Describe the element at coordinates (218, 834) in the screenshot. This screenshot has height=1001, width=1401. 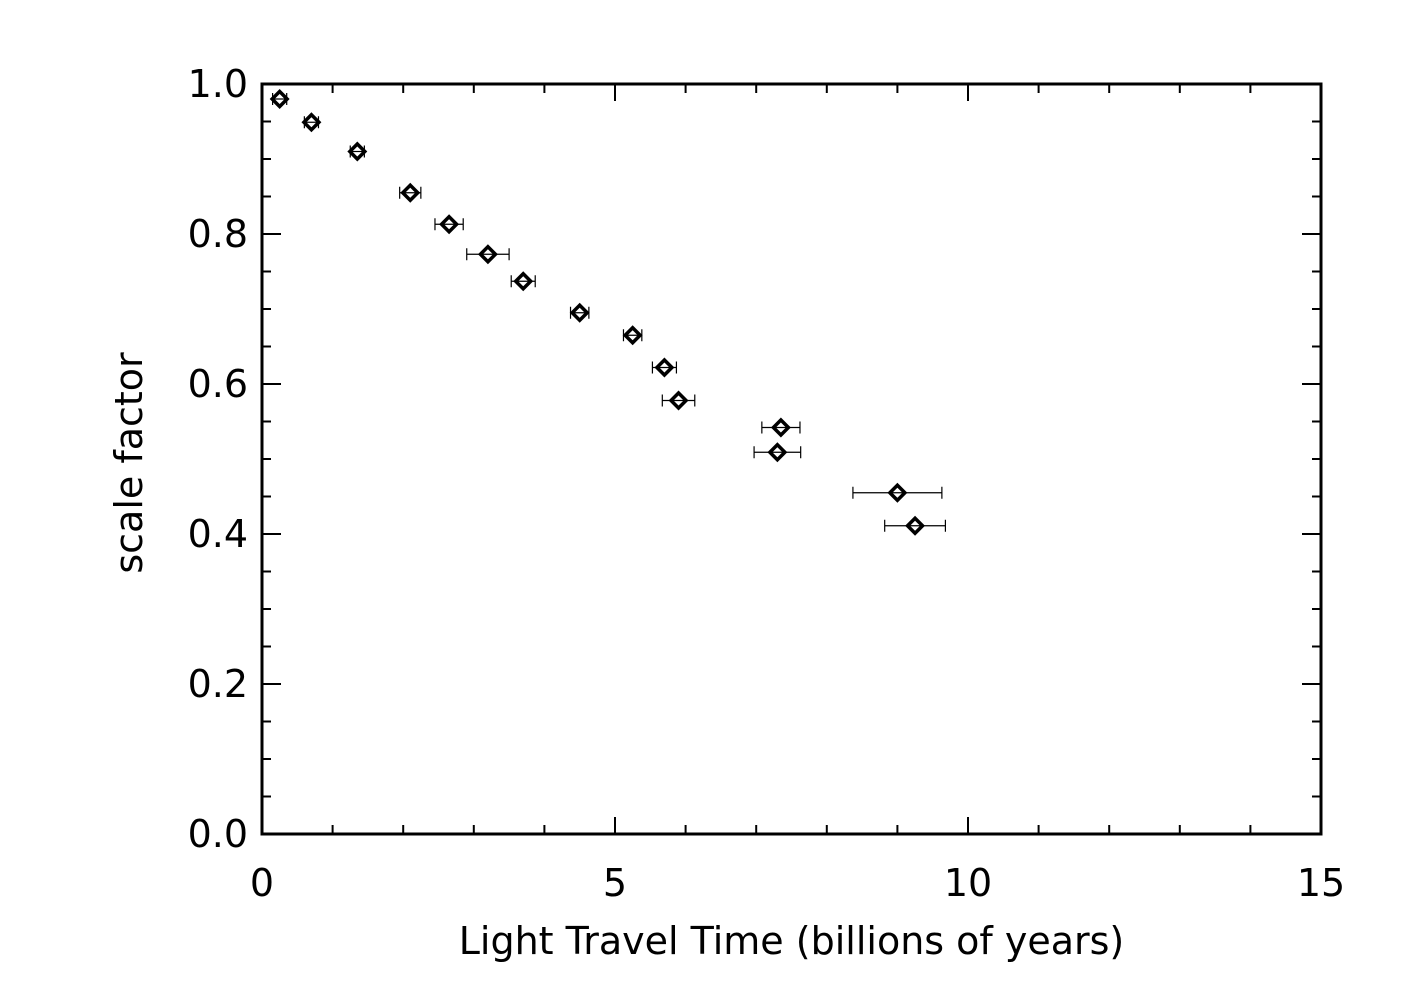
I see `y-tick-label: 0.0` at that location.